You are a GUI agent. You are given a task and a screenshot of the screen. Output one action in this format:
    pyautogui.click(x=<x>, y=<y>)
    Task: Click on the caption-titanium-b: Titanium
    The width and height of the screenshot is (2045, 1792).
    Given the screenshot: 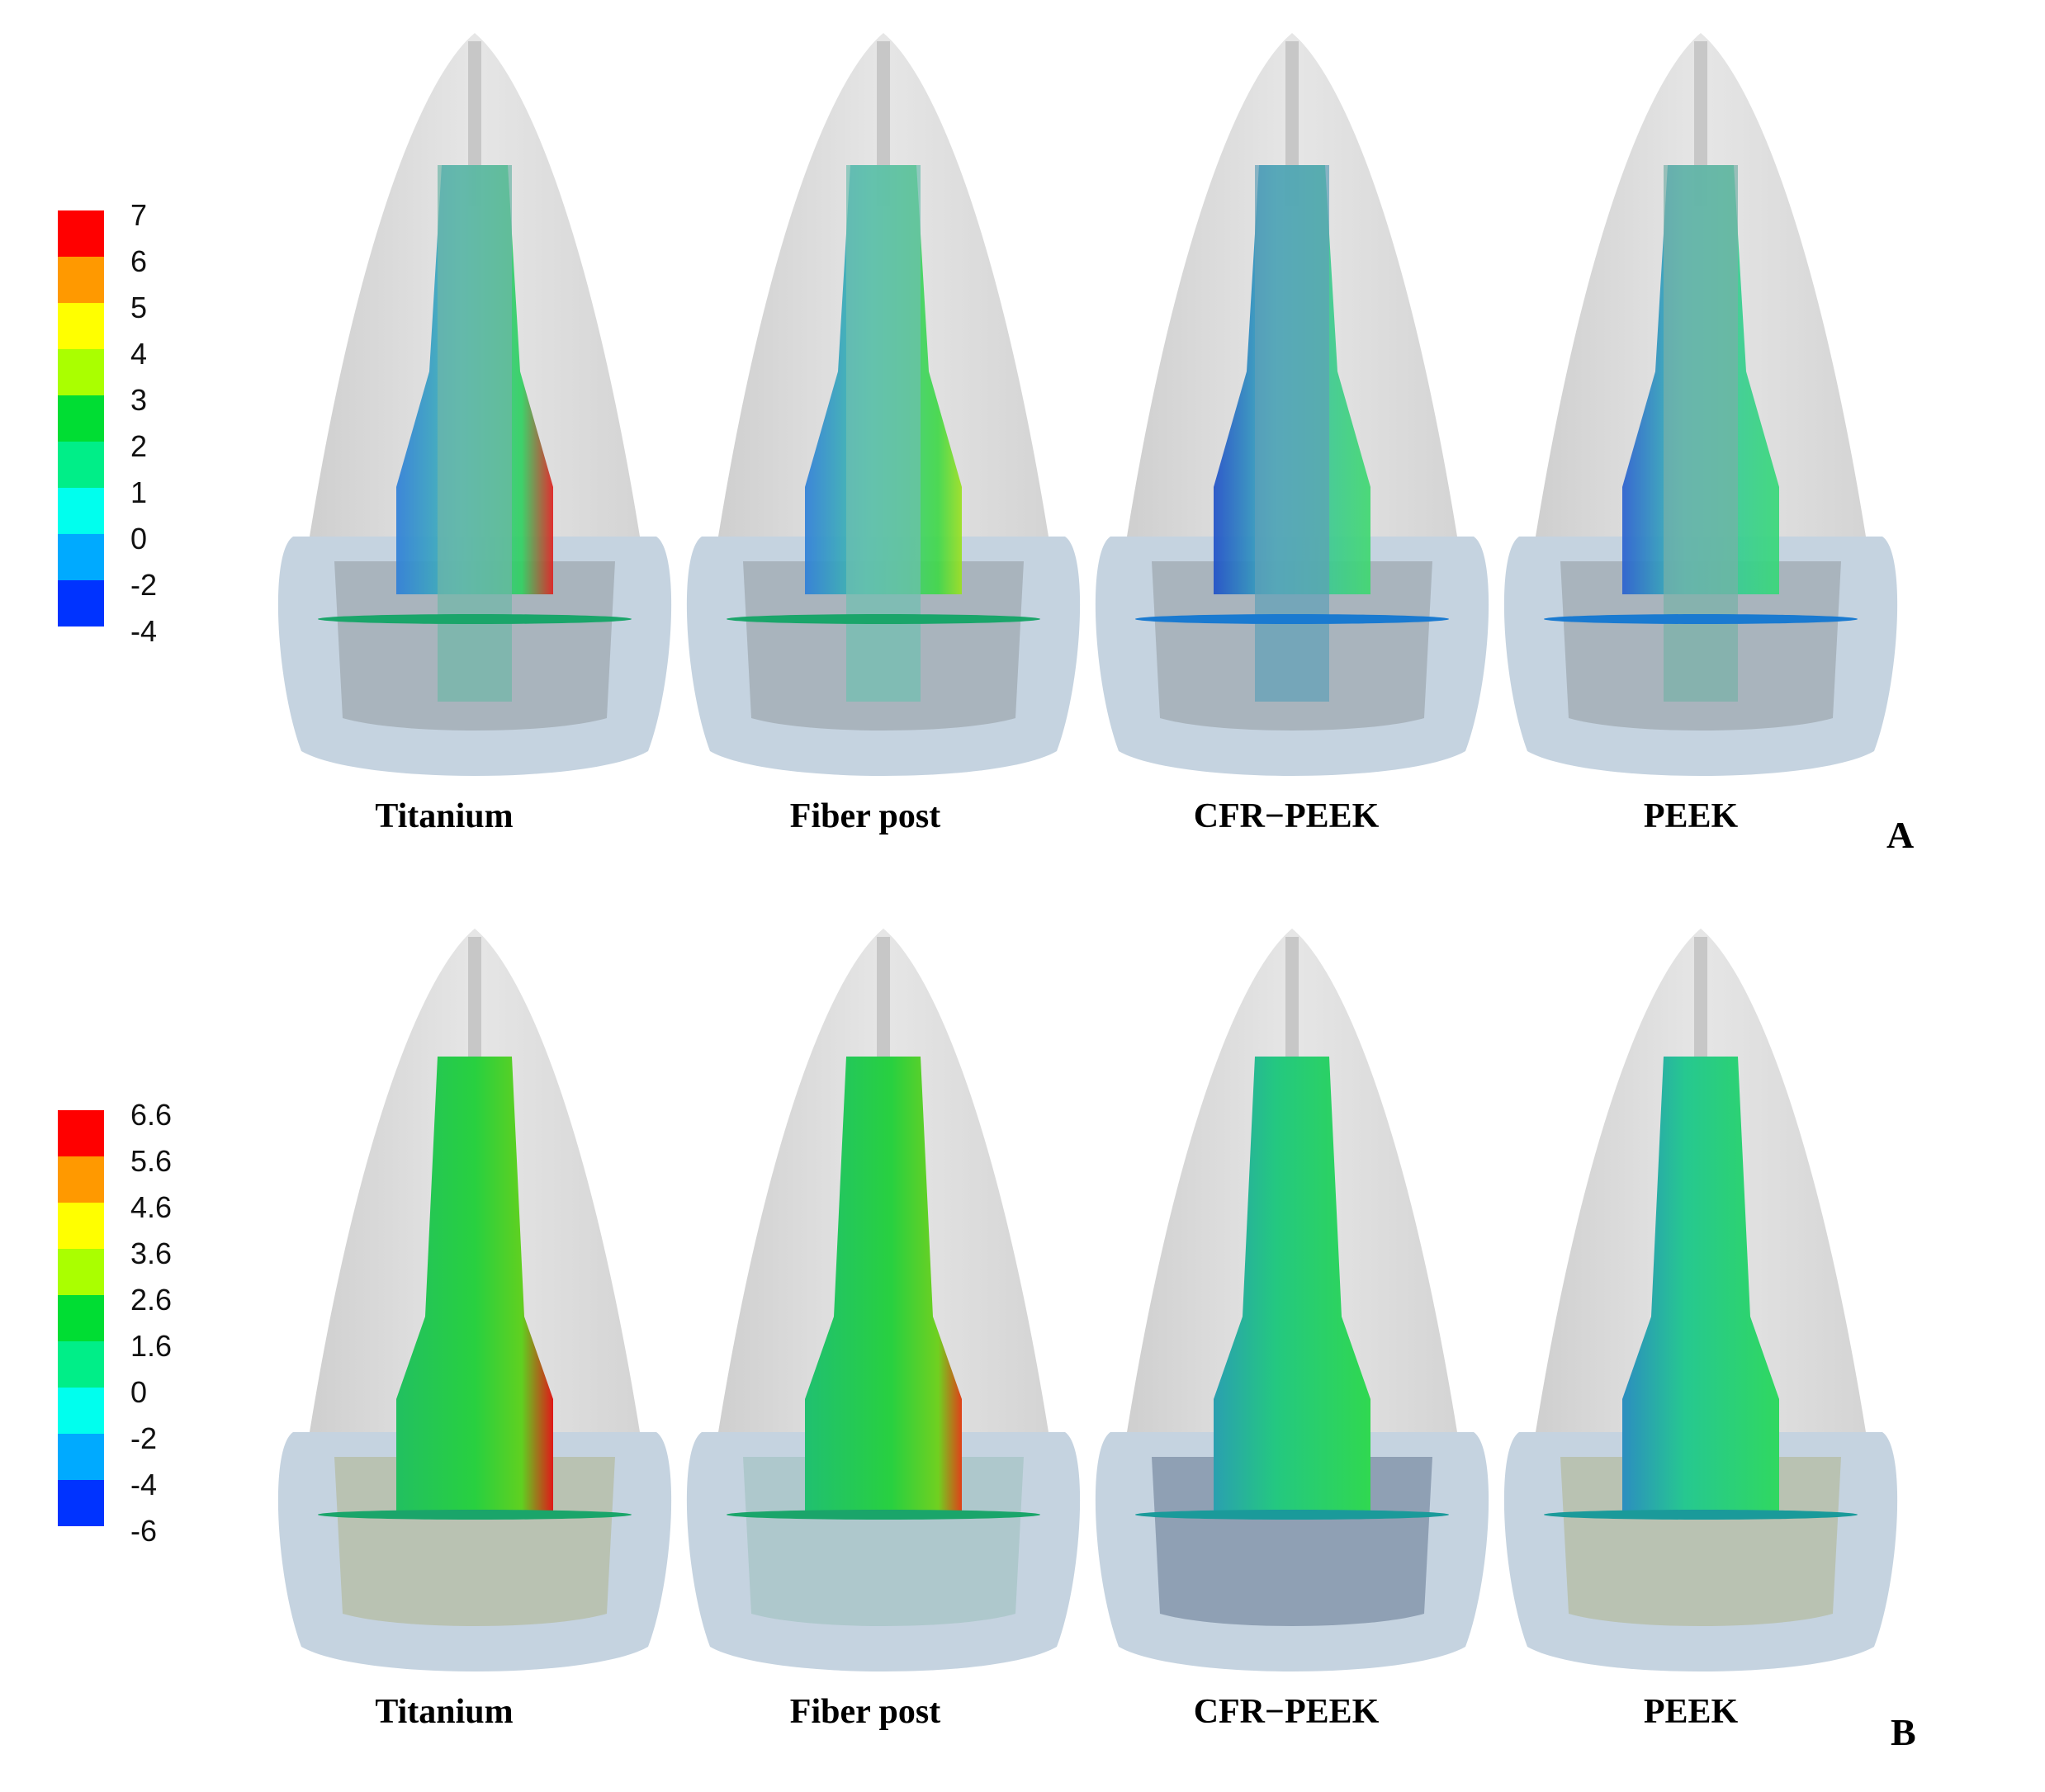 What is the action you would take?
    pyautogui.click(x=444, y=1712)
    